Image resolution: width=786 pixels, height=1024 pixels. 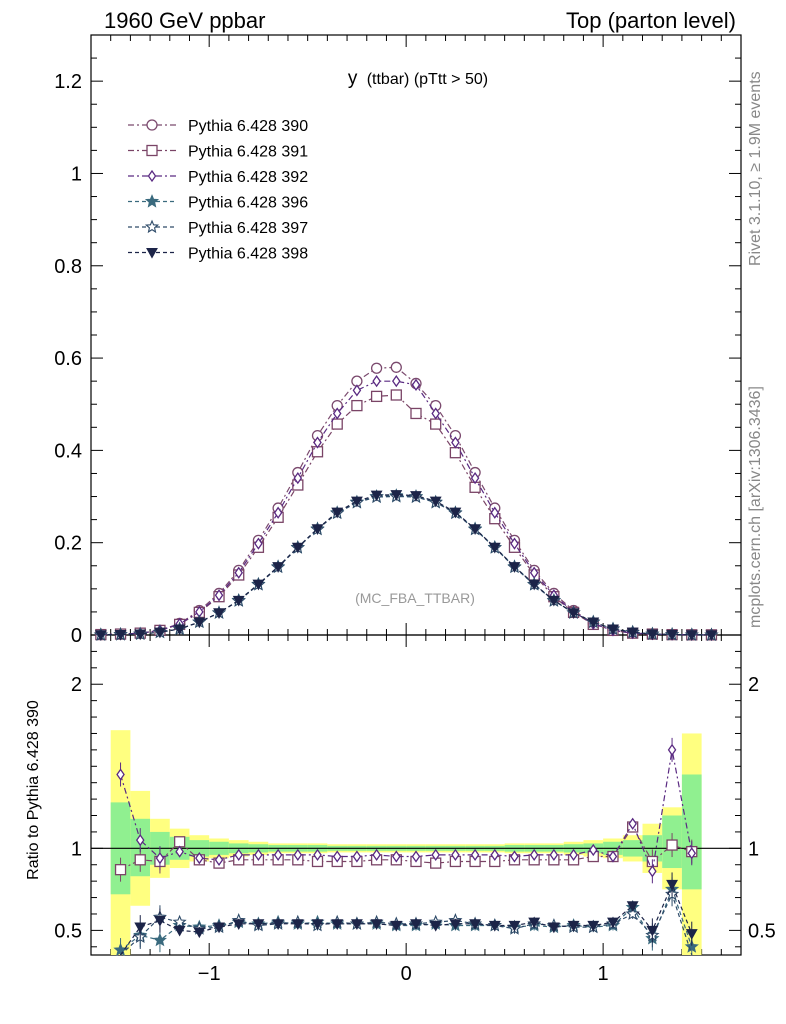 I want to click on y-tick-label: 1.2, so click(x=68, y=82).